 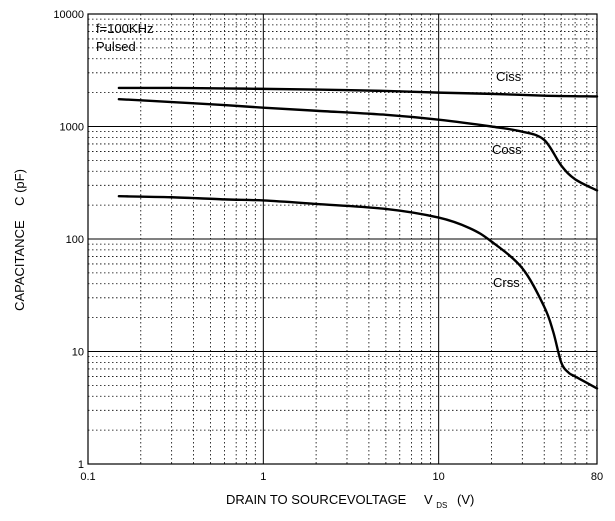 What do you see at coordinates (506, 282) in the screenshot?
I see `series-label-crss: Crss` at bounding box center [506, 282].